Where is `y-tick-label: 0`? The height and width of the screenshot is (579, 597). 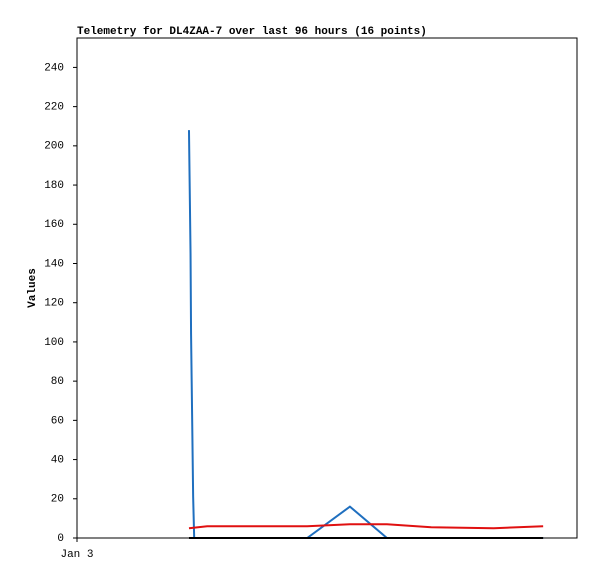
y-tick-label: 0 is located at coordinates (60, 539).